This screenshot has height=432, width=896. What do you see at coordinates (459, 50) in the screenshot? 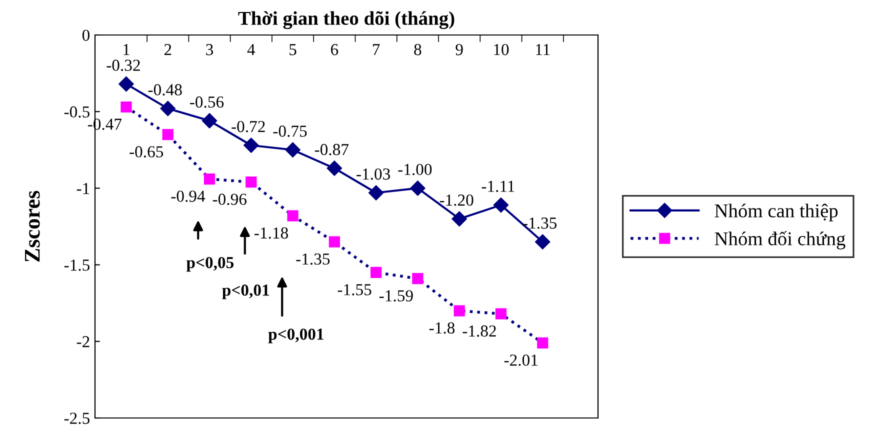
I see `x-tick-label: 9` at bounding box center [459, 50].